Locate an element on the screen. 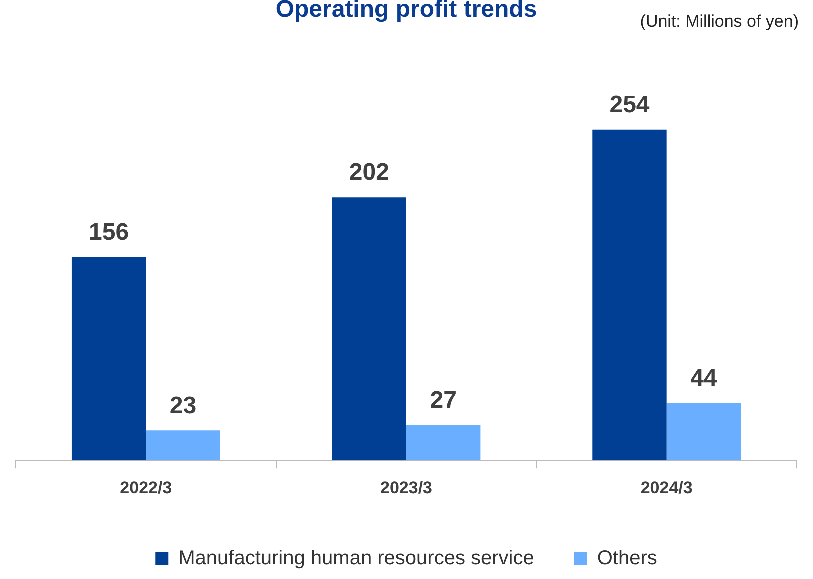 The width and height of the screenshot is (813, 579). data-label: 202 is located at coordinates (369, 172).